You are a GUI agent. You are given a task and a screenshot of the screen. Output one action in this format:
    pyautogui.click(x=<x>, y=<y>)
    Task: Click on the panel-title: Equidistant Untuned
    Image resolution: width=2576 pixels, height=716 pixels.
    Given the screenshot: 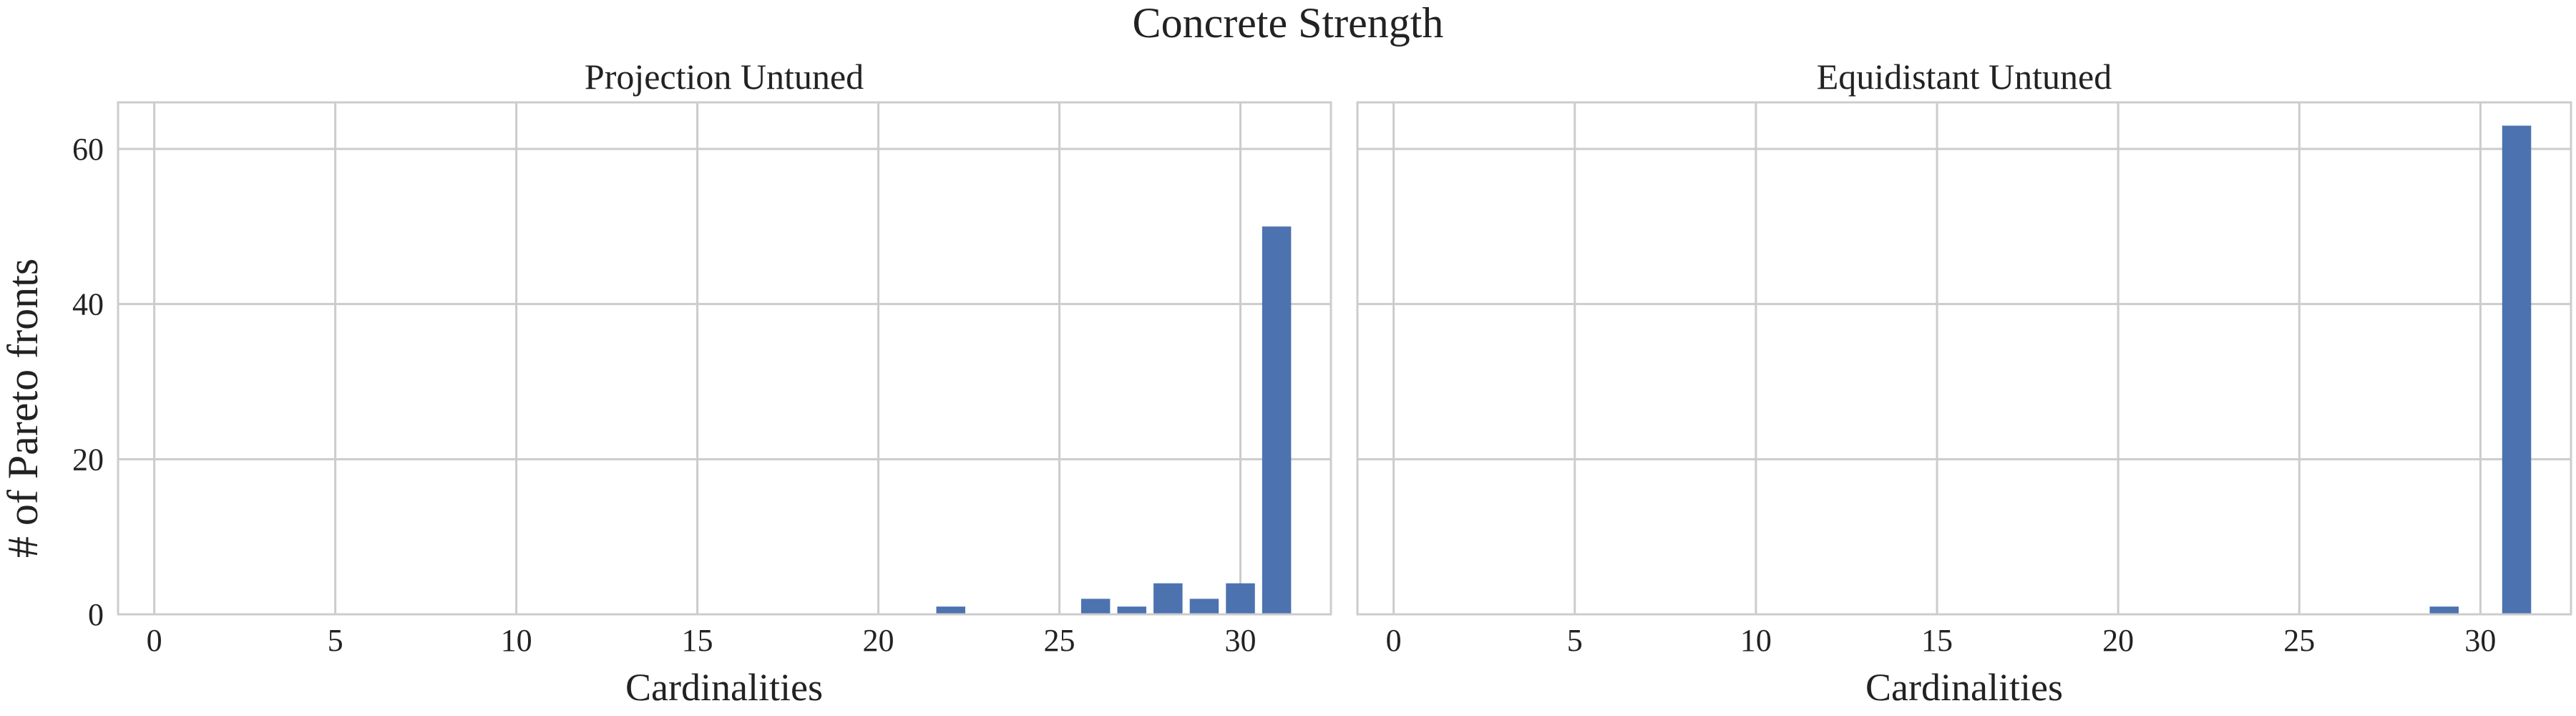 What is the action you would take?
    pyautogui.click(x=1964, y=77)
    